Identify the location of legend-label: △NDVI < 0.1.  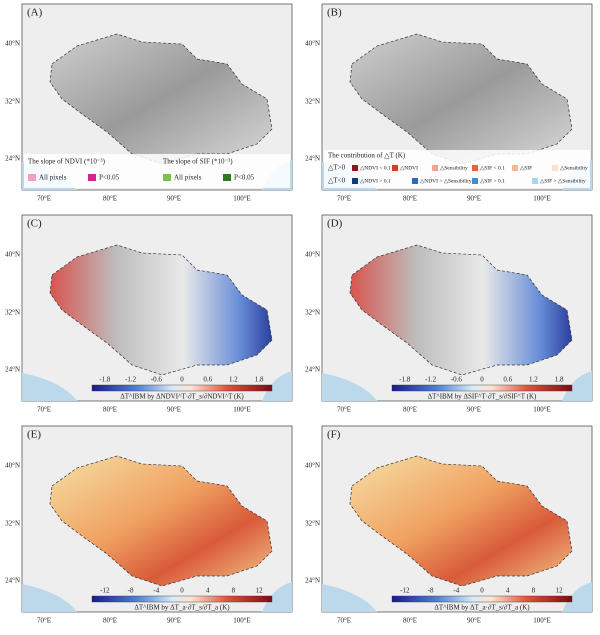
(375, 168).